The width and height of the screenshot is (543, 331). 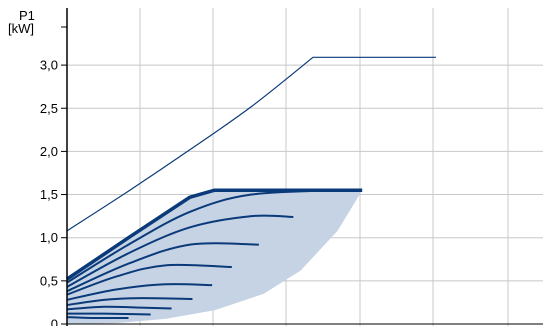 I want to click on y-tick-label-4: 2,0, so click(x=49, y=151).